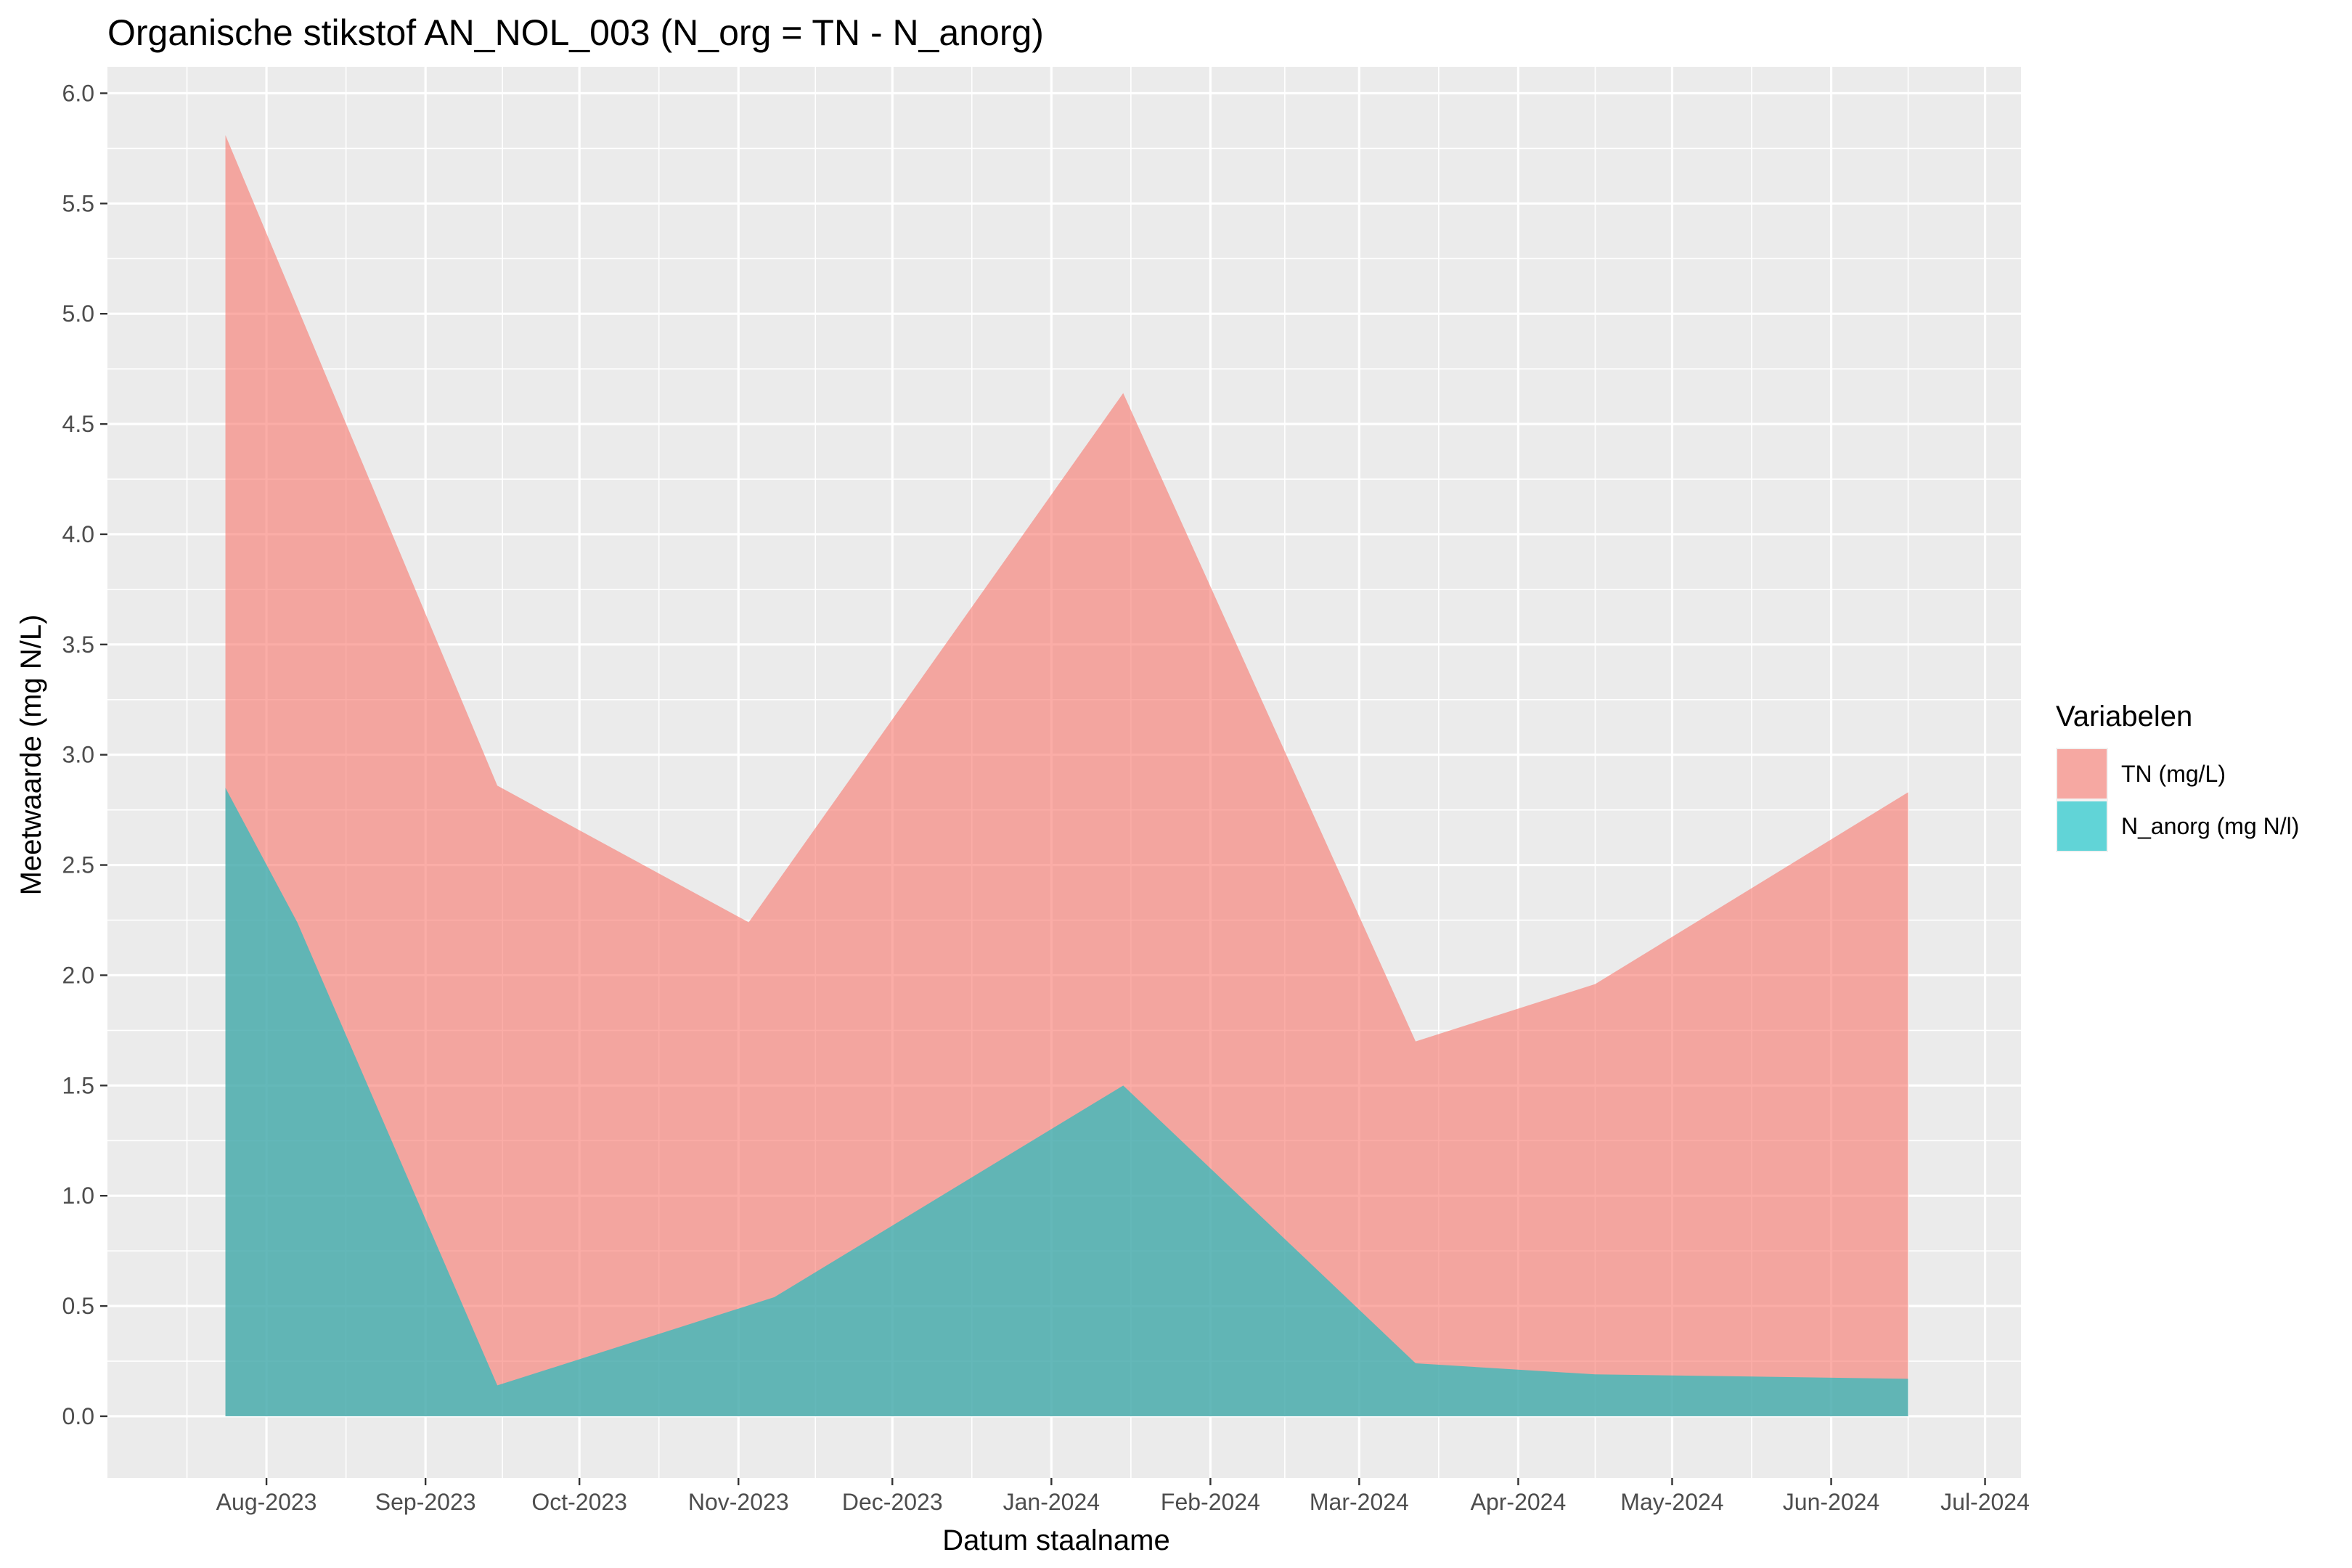 The width and height of the screenshot is (2352, 1568). What do you see at coordinates (78, 424) in the screenshot?
I see `y-tick-label: 4.5` at bounding box center [78, 424].